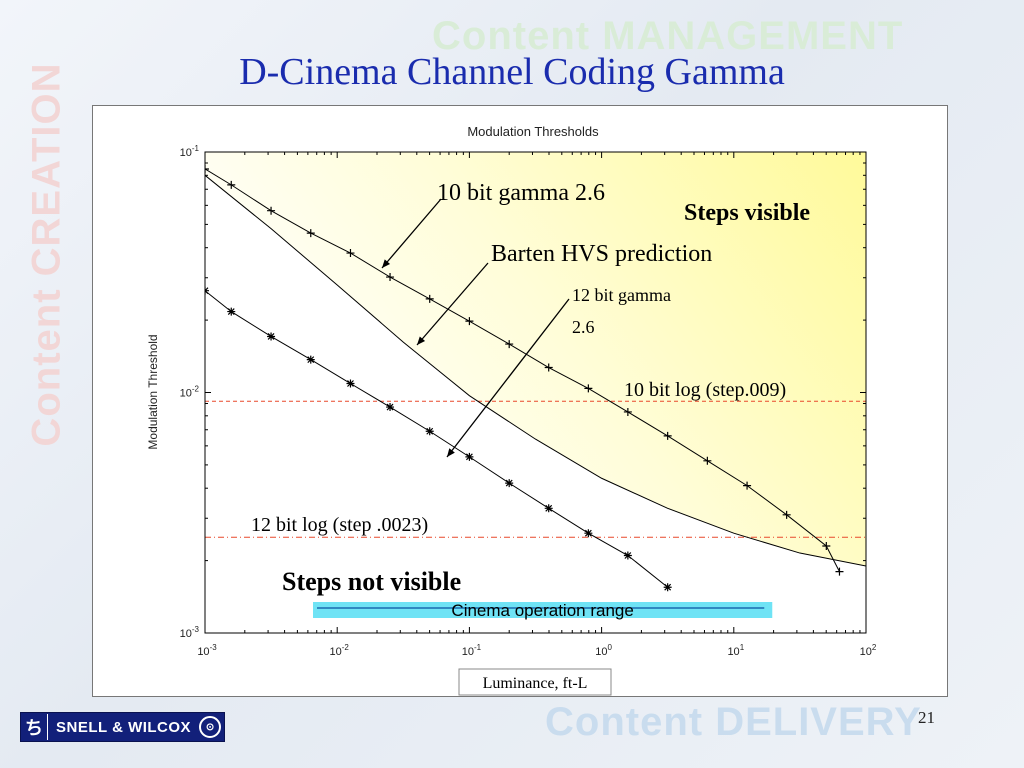 Image resolution: width=1024 pixels, height=768 pixels. Describe the element at coordinates (371, 581) in the screenshot. I see `annotation-steps-not-visible: Steps not visible` at that location.